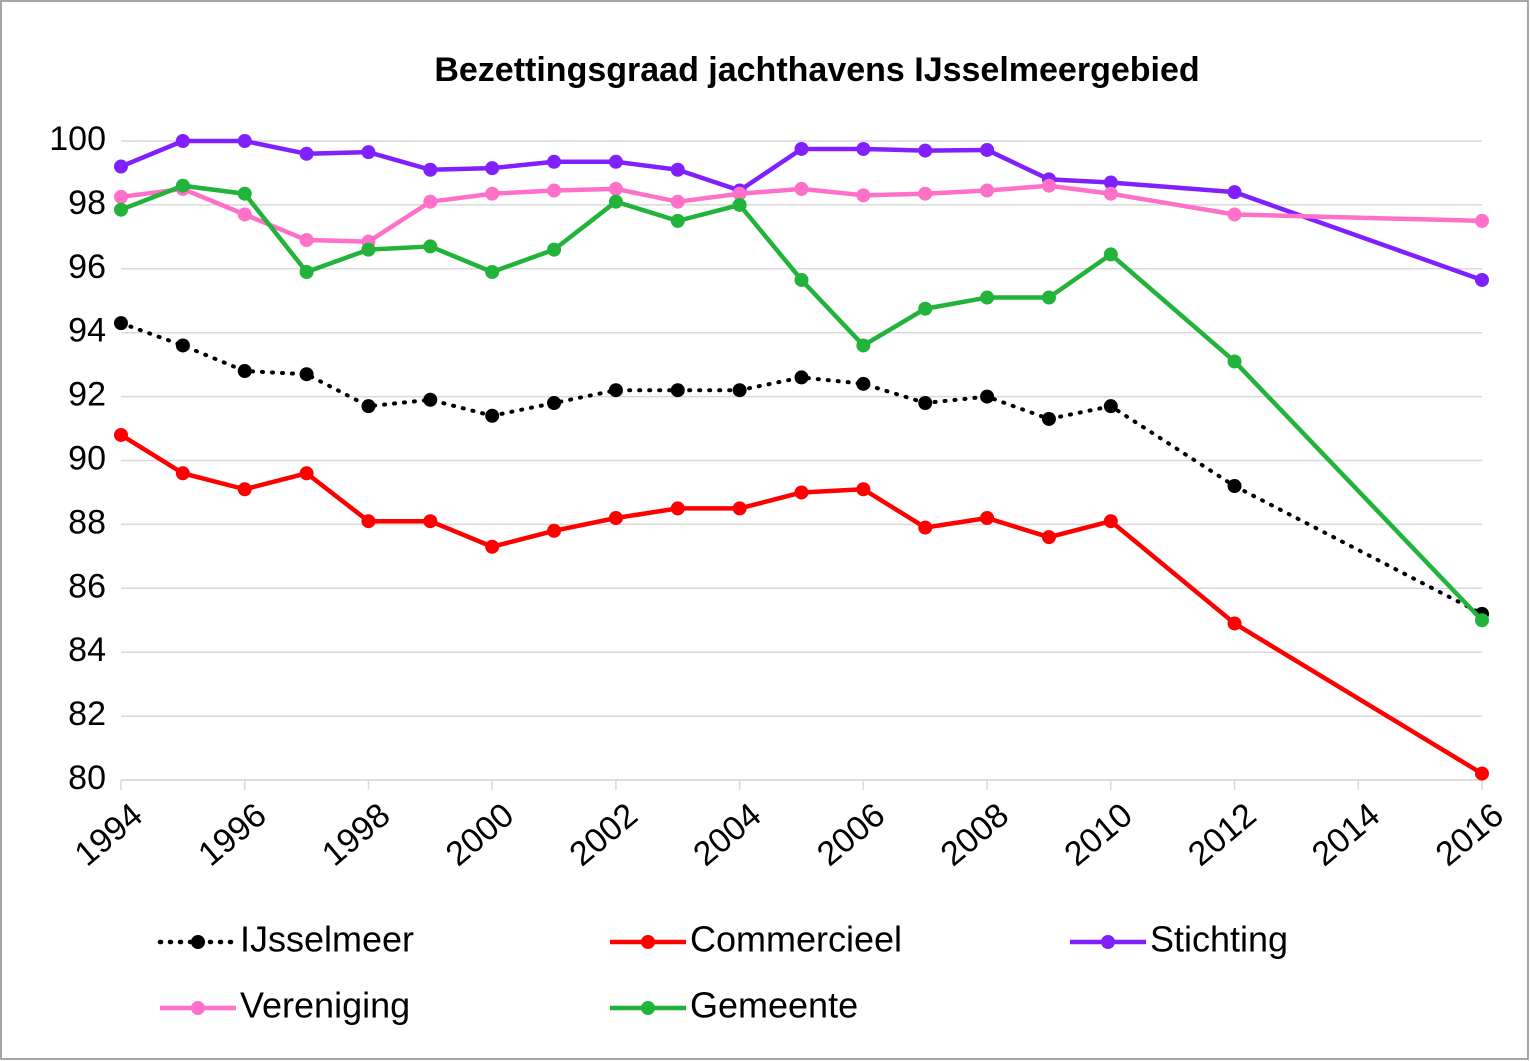  I want to click on legend-label: Commercieel, so click(796, 939).